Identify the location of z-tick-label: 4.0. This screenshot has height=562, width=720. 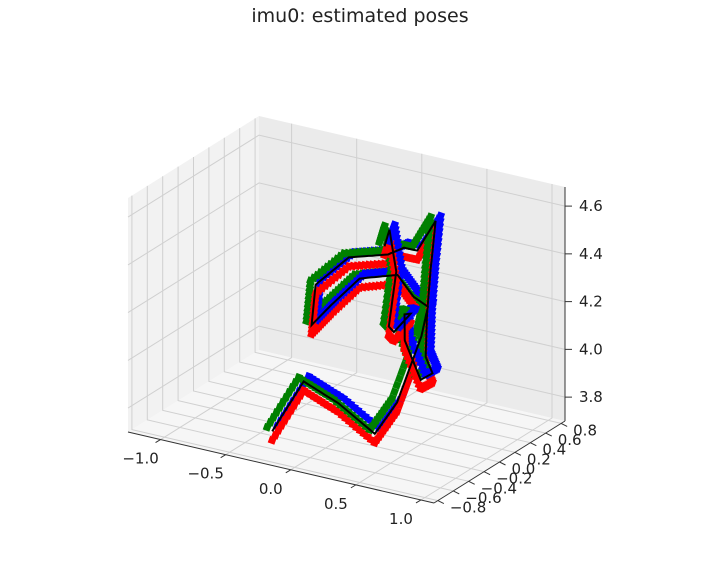
(591, 349).